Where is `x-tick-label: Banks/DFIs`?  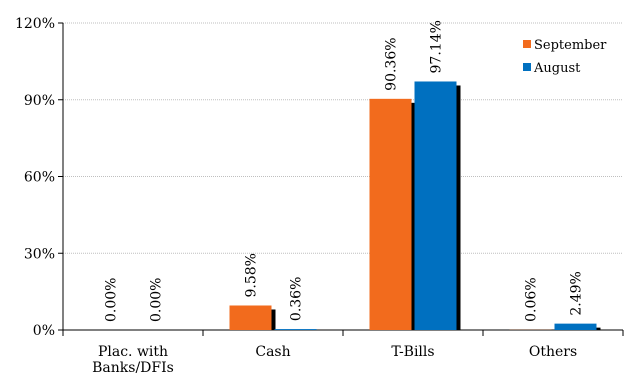 x-tick-label: Banks/DFIs is located at coordinates (133, 368).